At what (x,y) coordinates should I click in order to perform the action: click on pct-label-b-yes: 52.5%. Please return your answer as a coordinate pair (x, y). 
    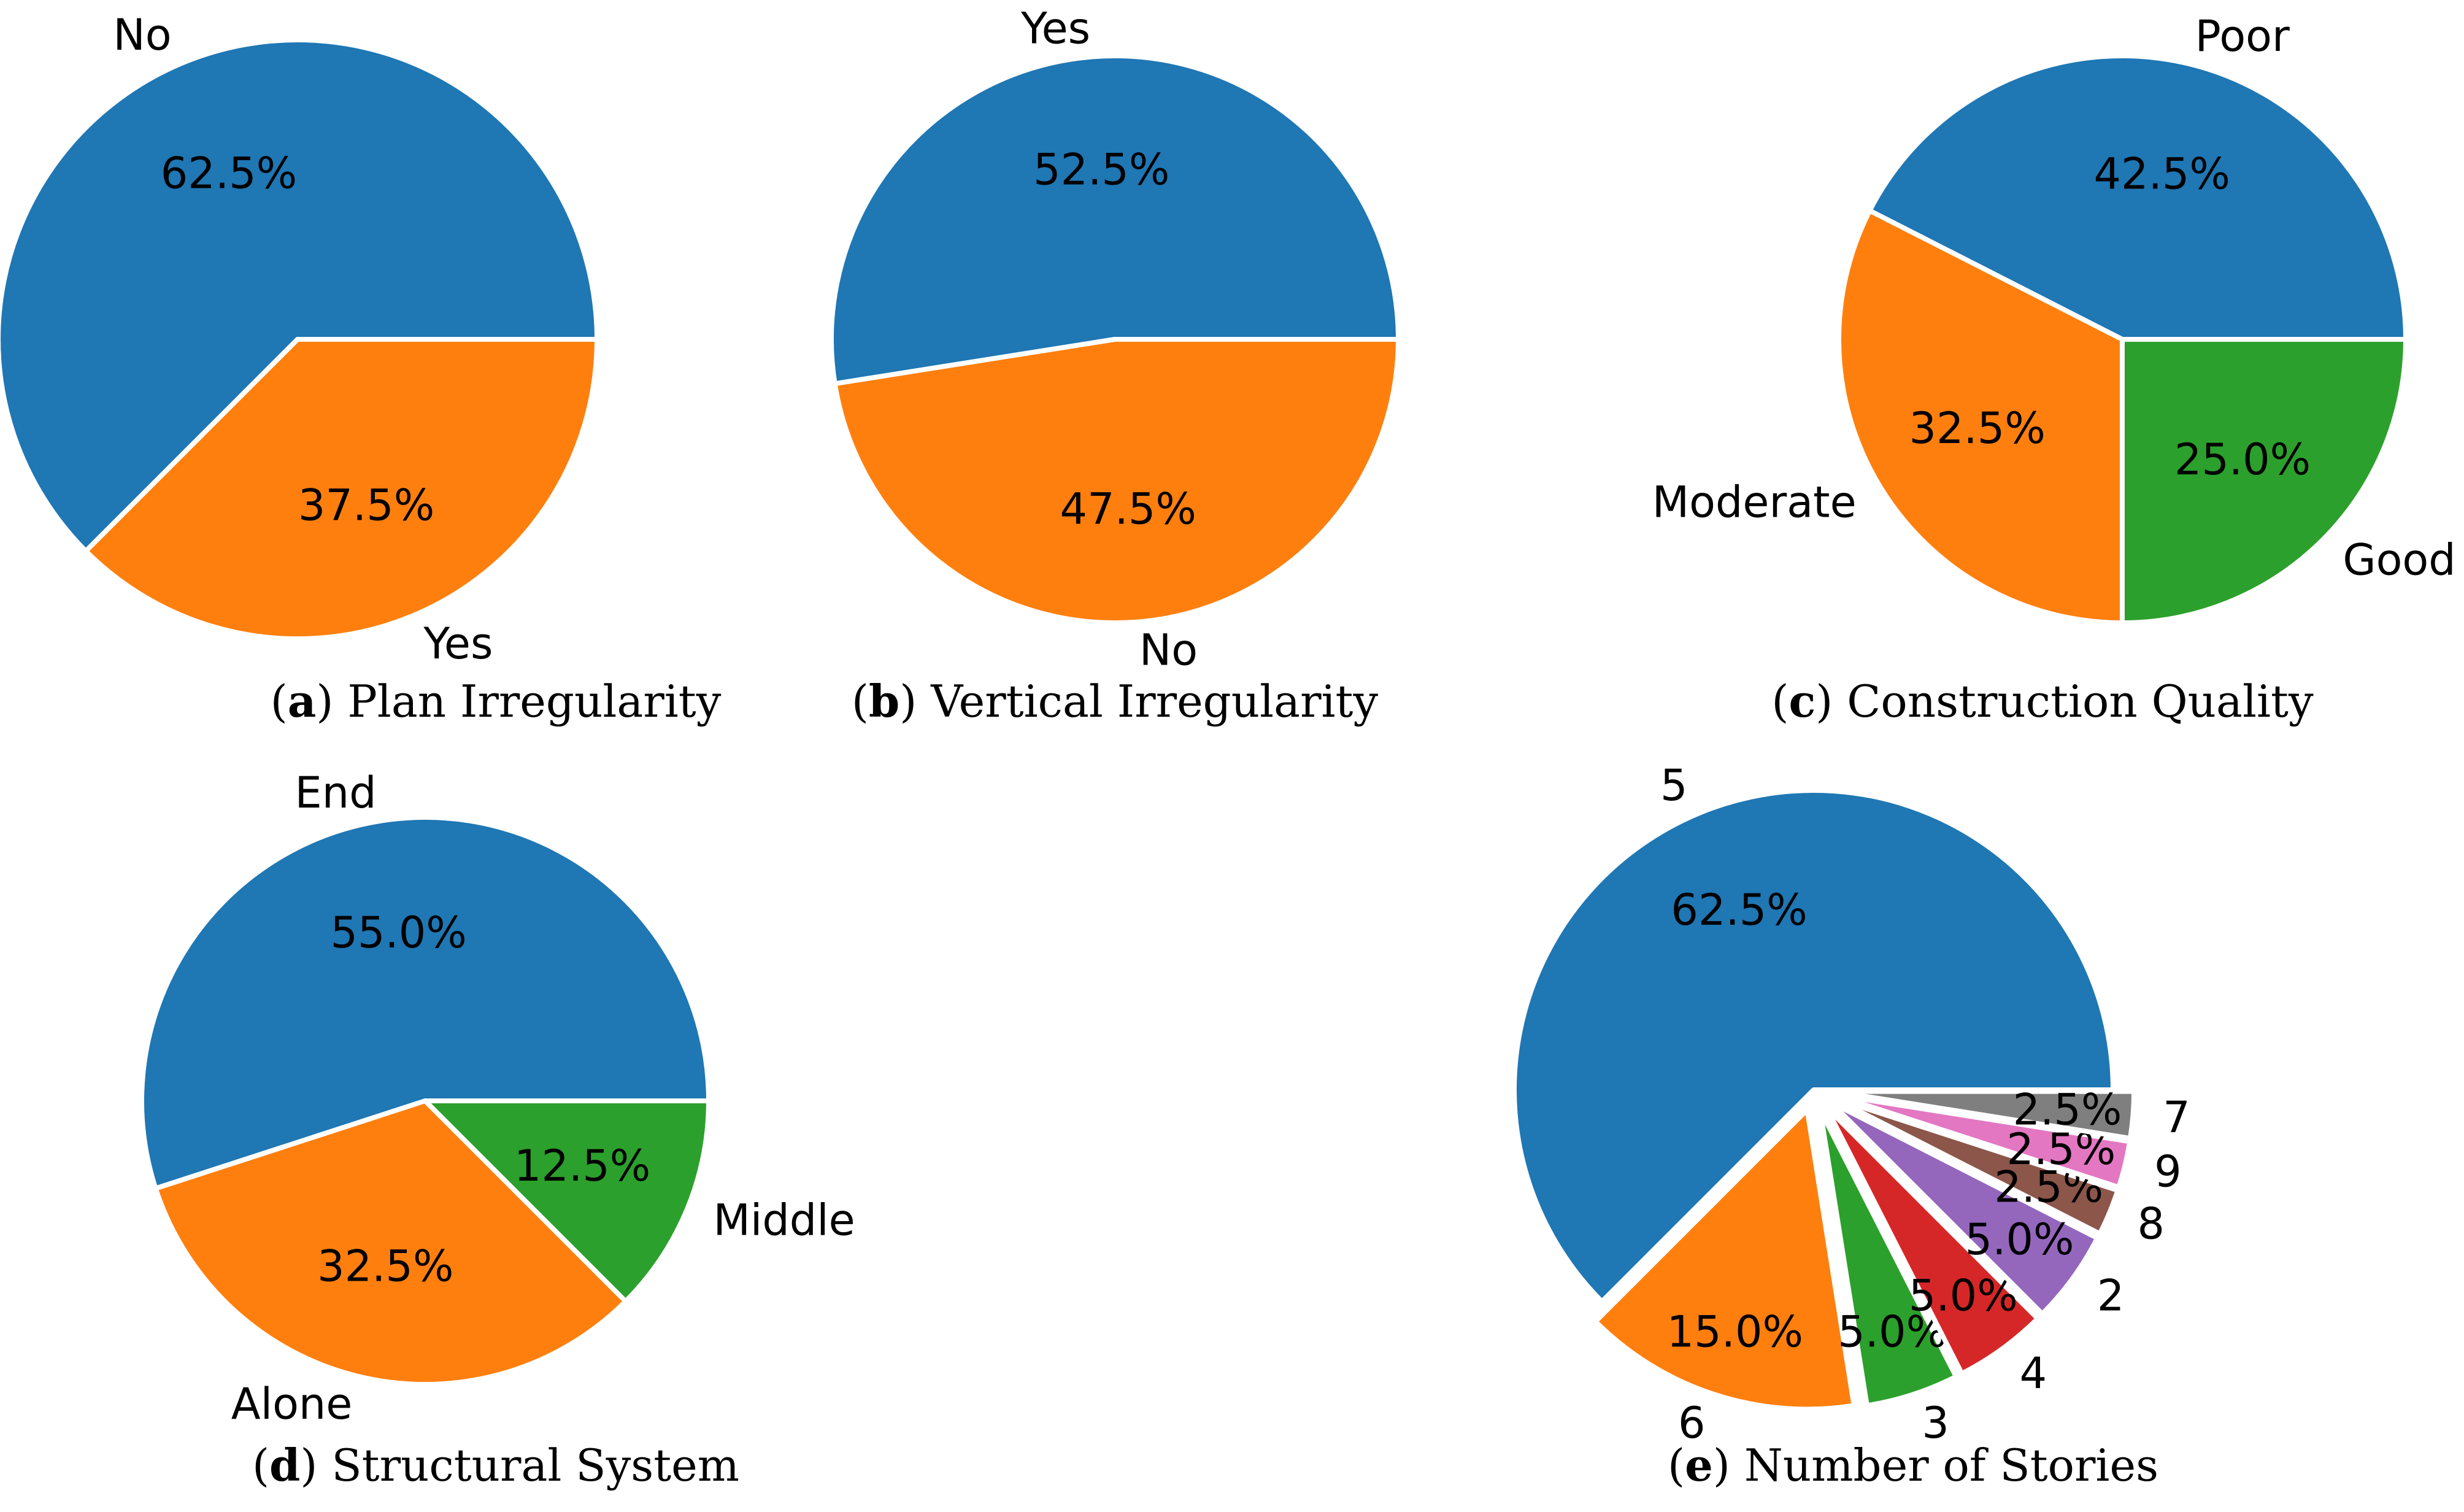
    Looking at the image, I should click on (1101, 170).